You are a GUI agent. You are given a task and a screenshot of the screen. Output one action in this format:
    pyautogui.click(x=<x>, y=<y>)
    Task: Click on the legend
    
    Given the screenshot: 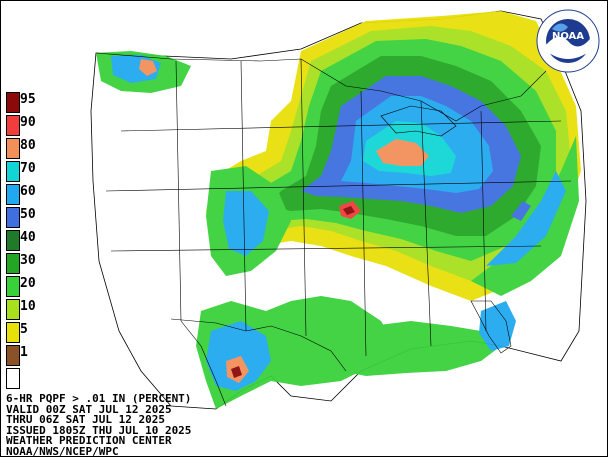 What is the action you would take?
    pyautogui.click(x=13, y=241)
    